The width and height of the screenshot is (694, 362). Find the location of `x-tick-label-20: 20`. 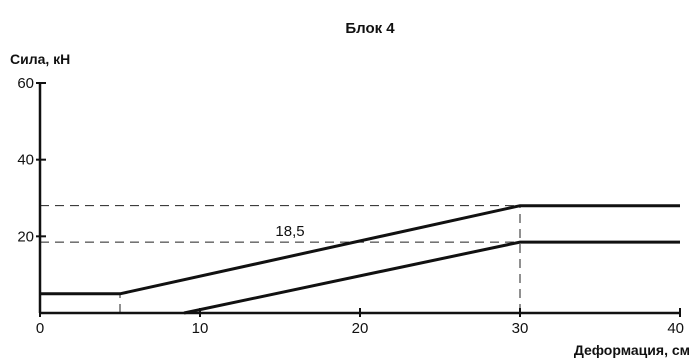

x-tick-label-20: 20 is located at coordinates (360, 328).